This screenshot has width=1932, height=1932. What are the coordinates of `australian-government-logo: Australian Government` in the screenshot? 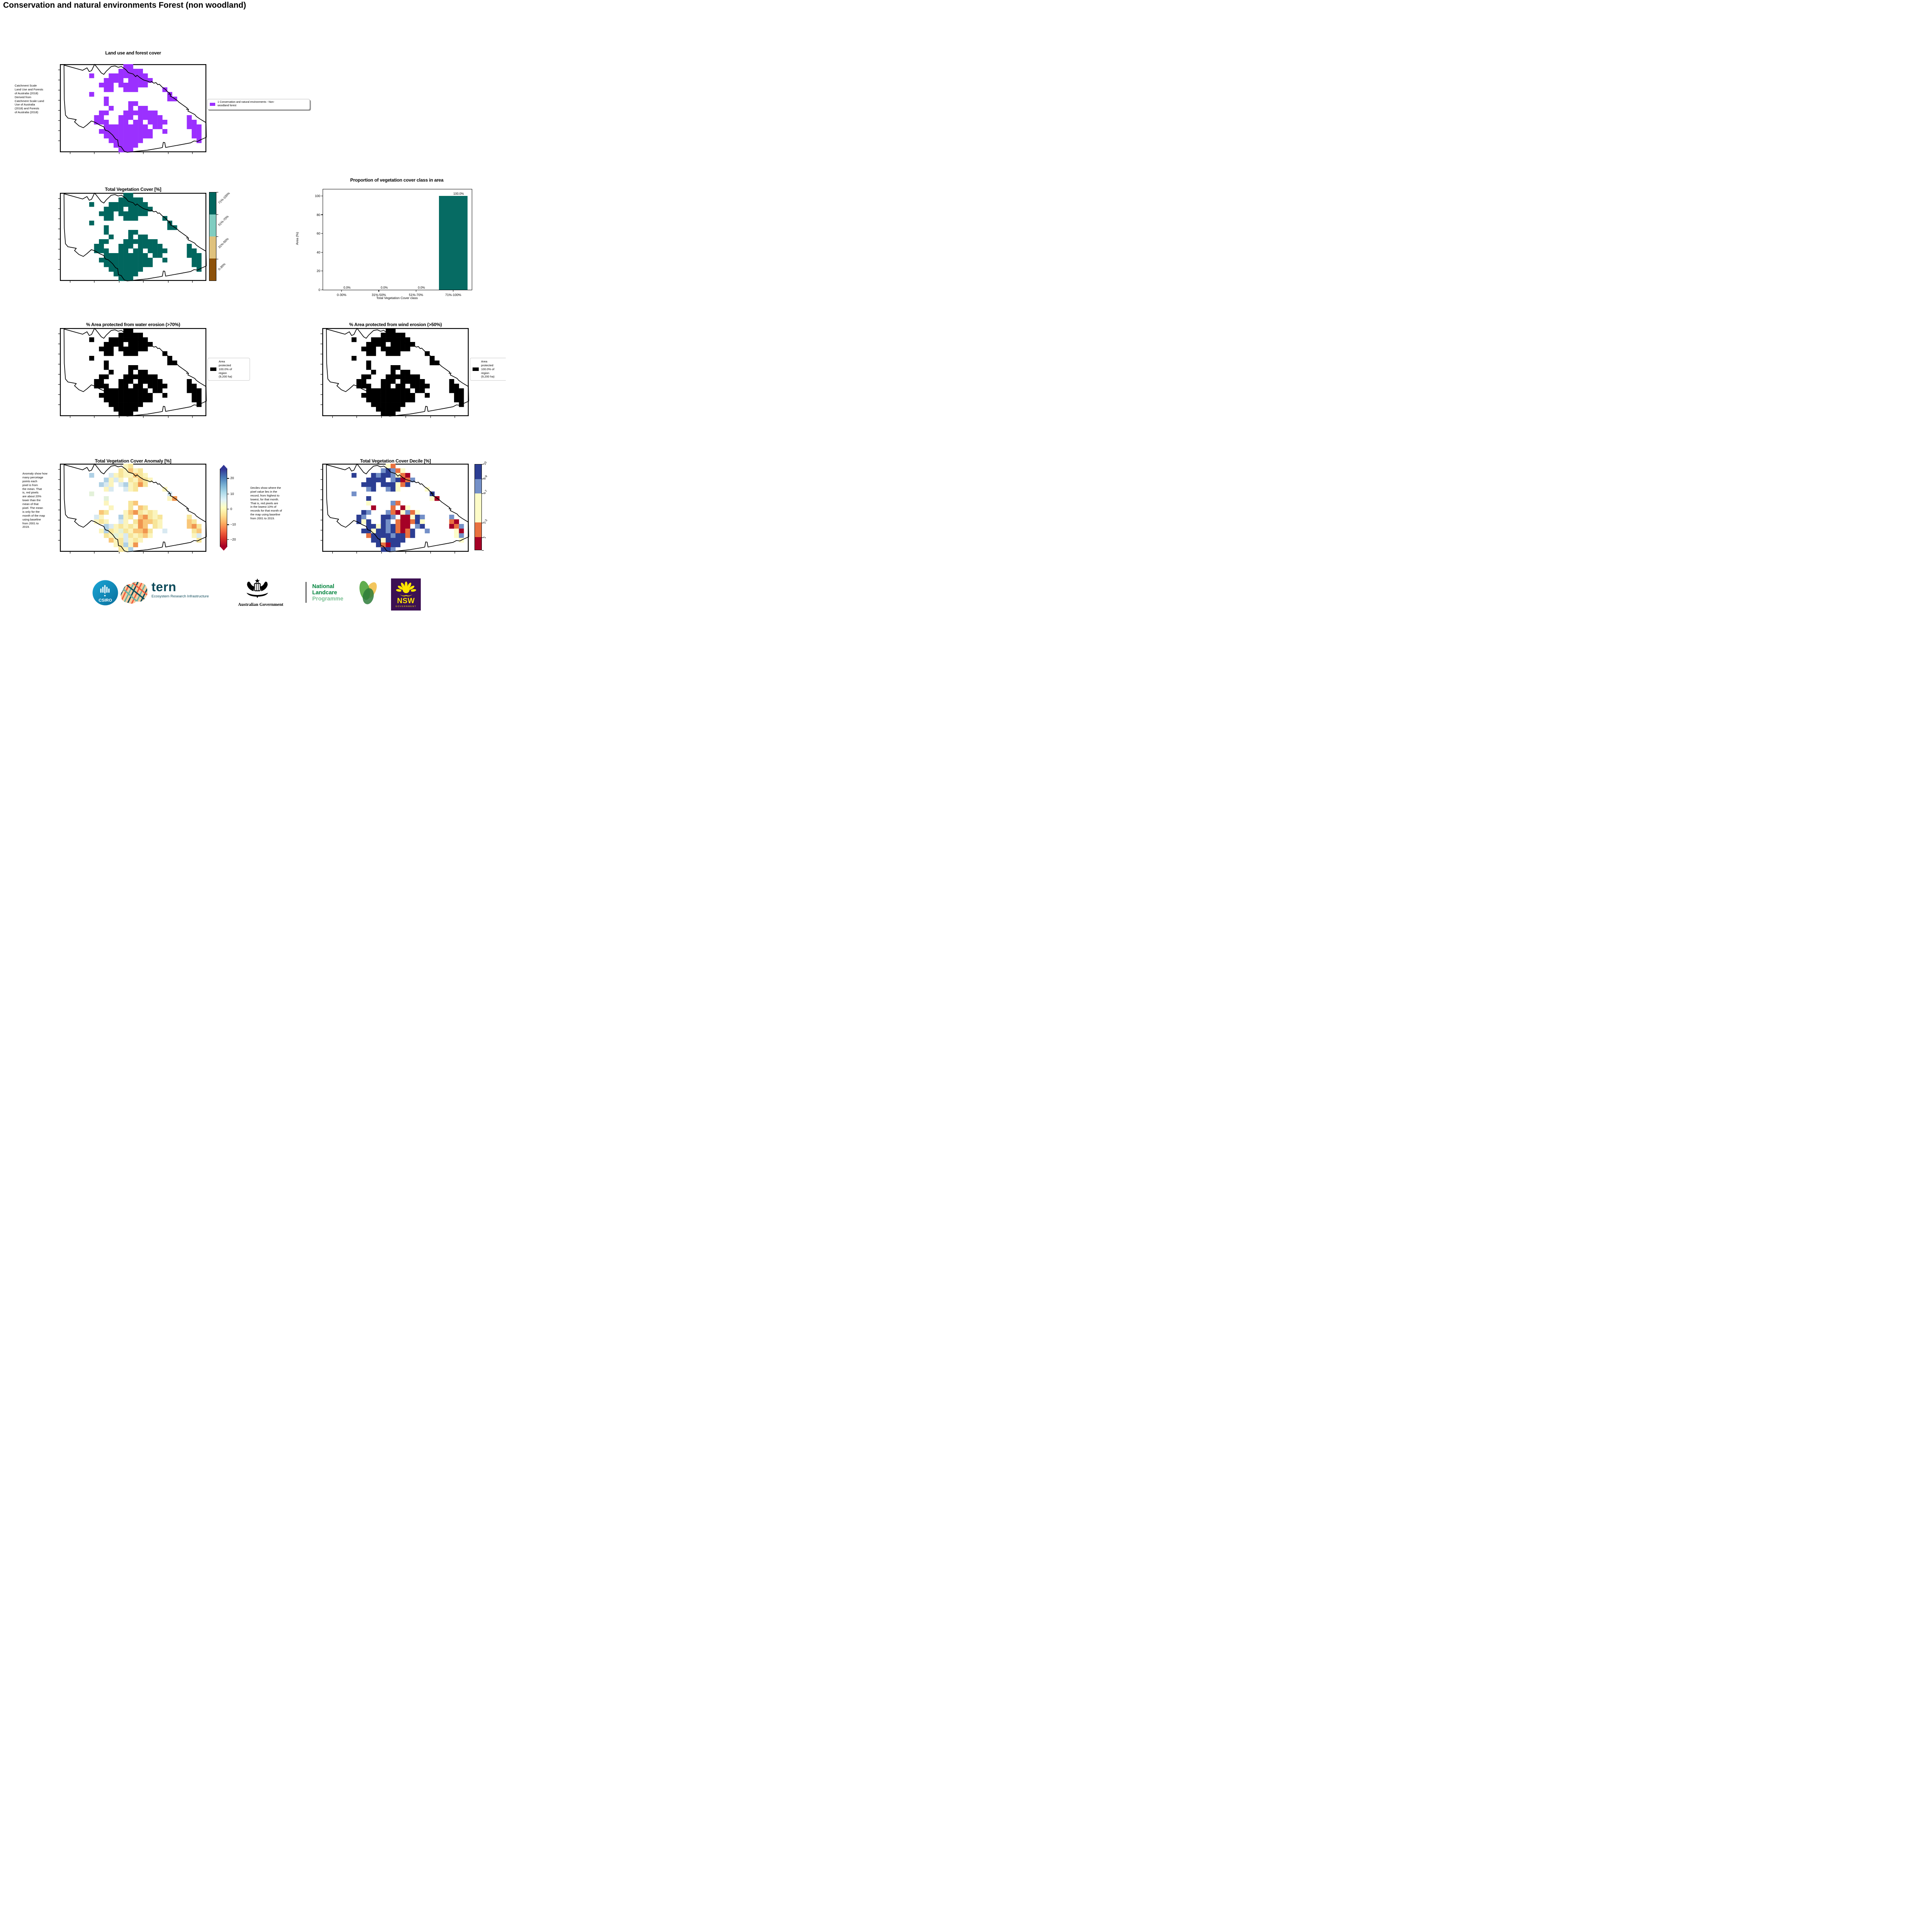 It's located at (260, 592).